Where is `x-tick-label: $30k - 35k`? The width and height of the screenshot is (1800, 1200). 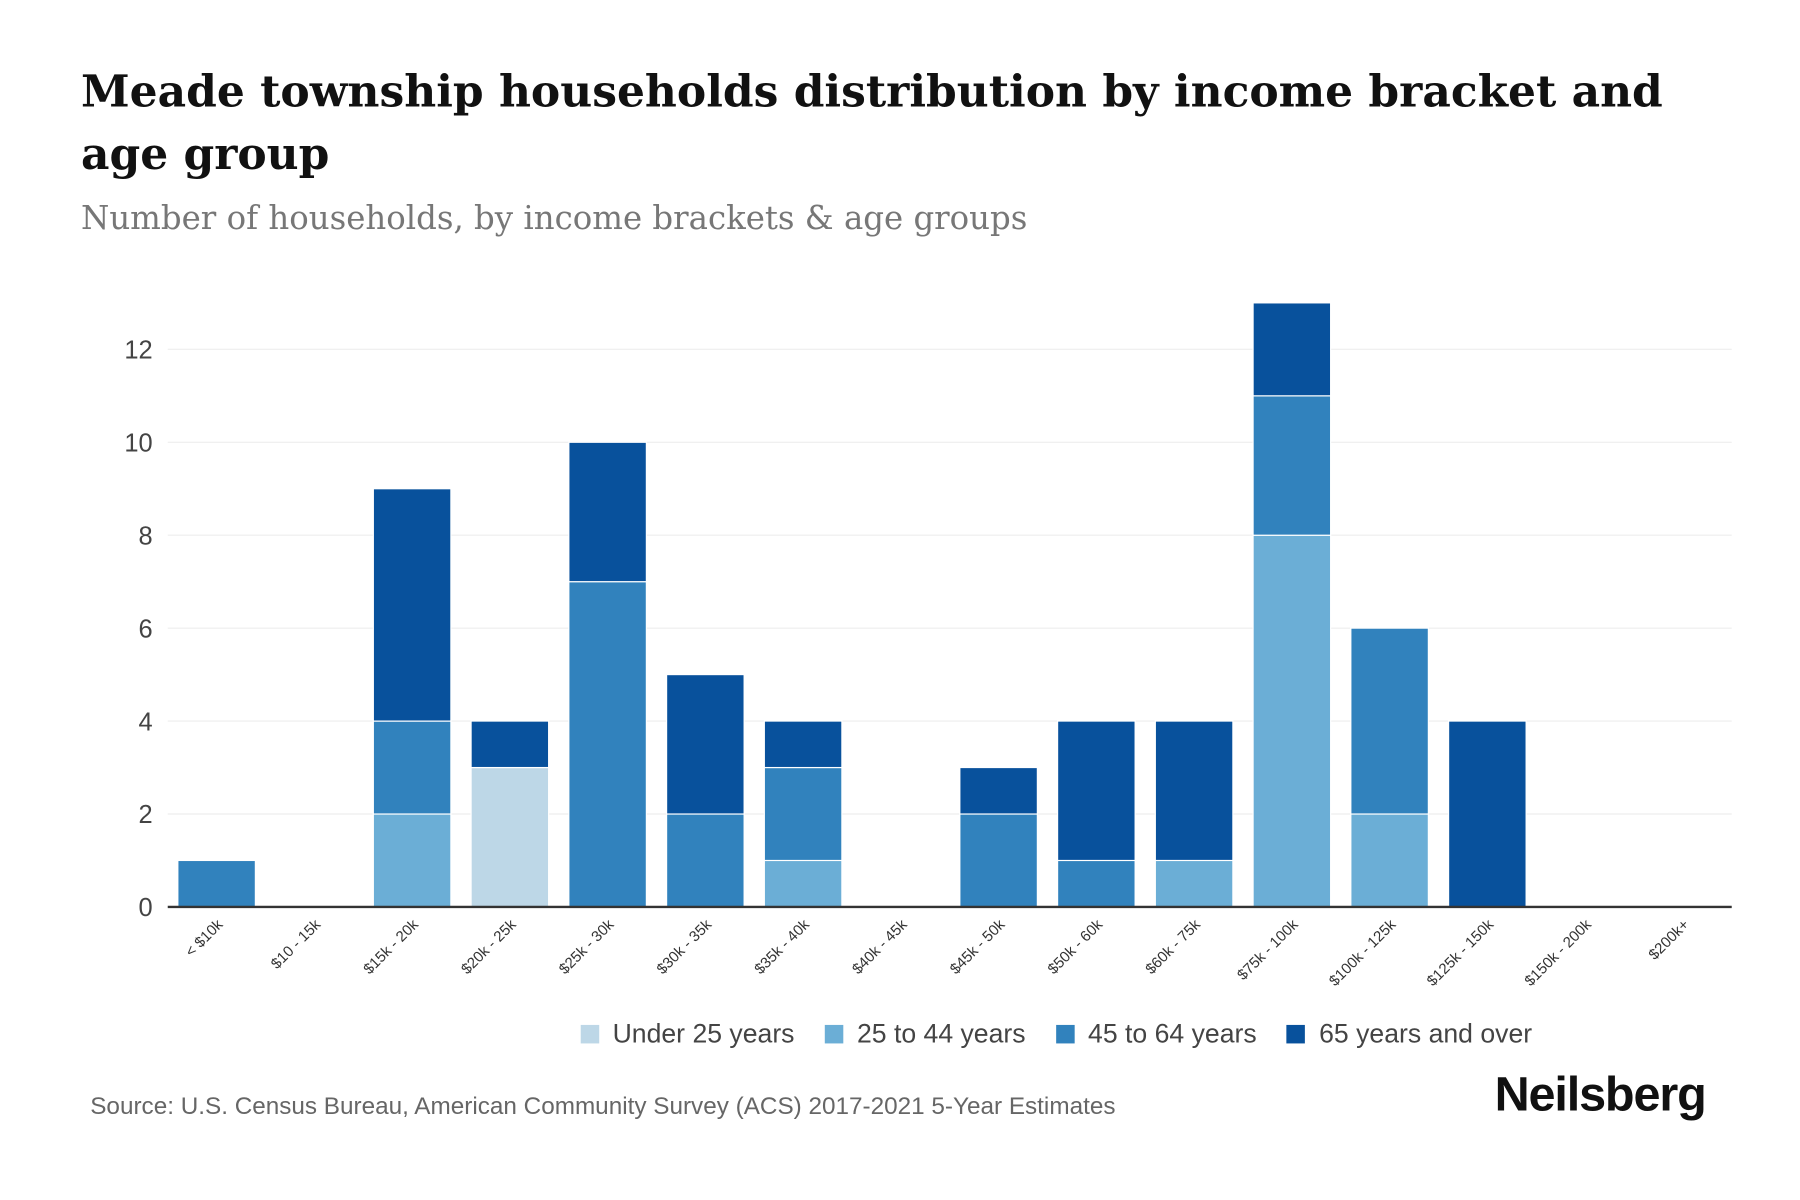
x-tick-label: $30k - 35k is located at coordinates (685, 947).